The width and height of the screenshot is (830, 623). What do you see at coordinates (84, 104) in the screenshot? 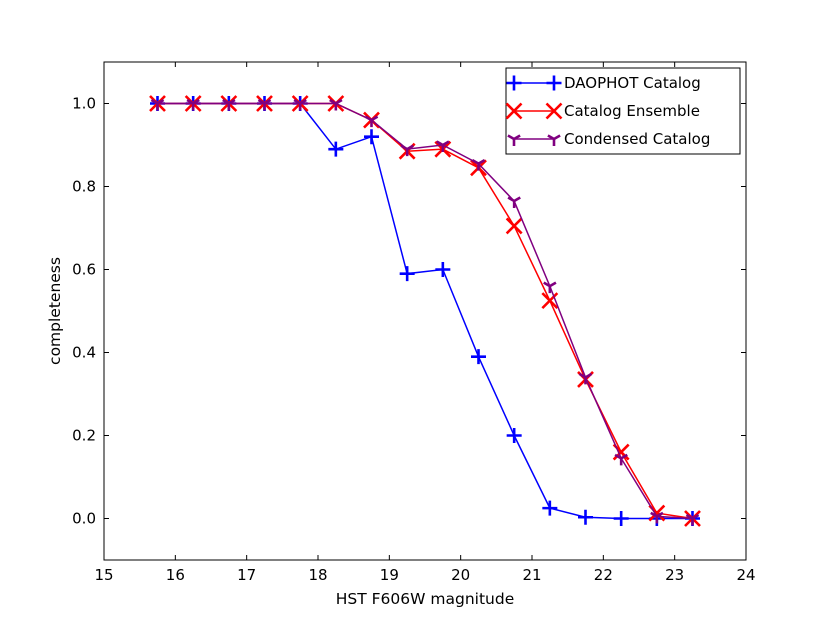
I see `y-tick-label: 1.0` at bounding box center [84, 104].